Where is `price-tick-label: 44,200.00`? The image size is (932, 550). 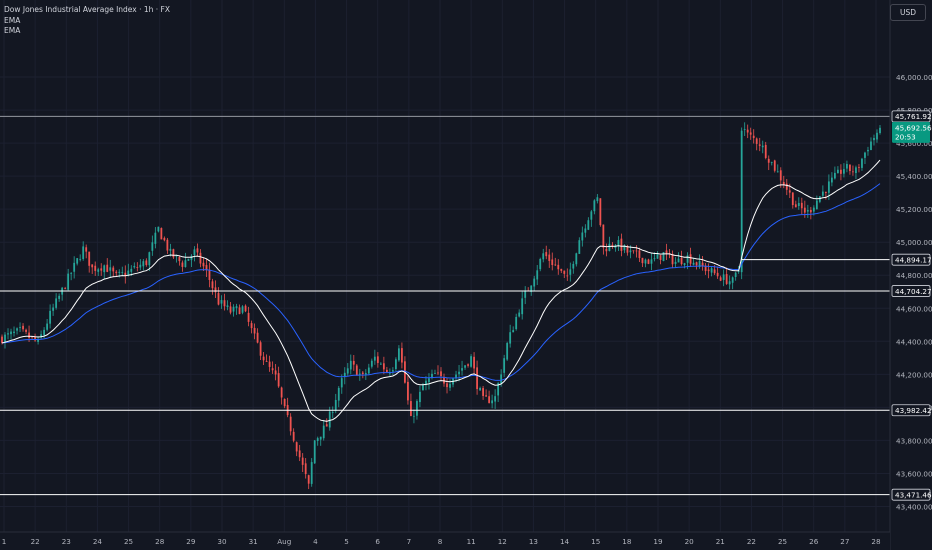
price-tick-label: 44,200.00 is located at coordinates (914, 374).